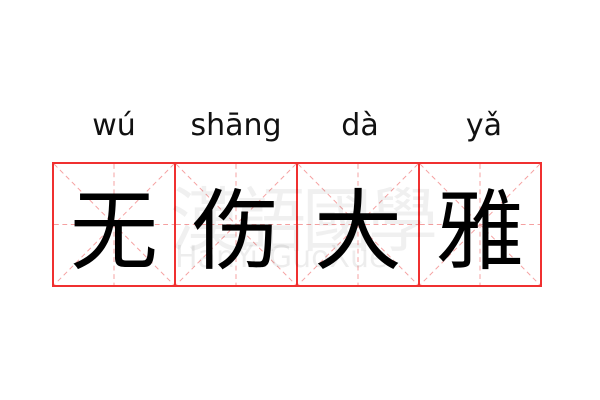 Image resolution: width=600 pixels, height=400 pixels. I want to click on character-cell: 大, so click(358, 224).